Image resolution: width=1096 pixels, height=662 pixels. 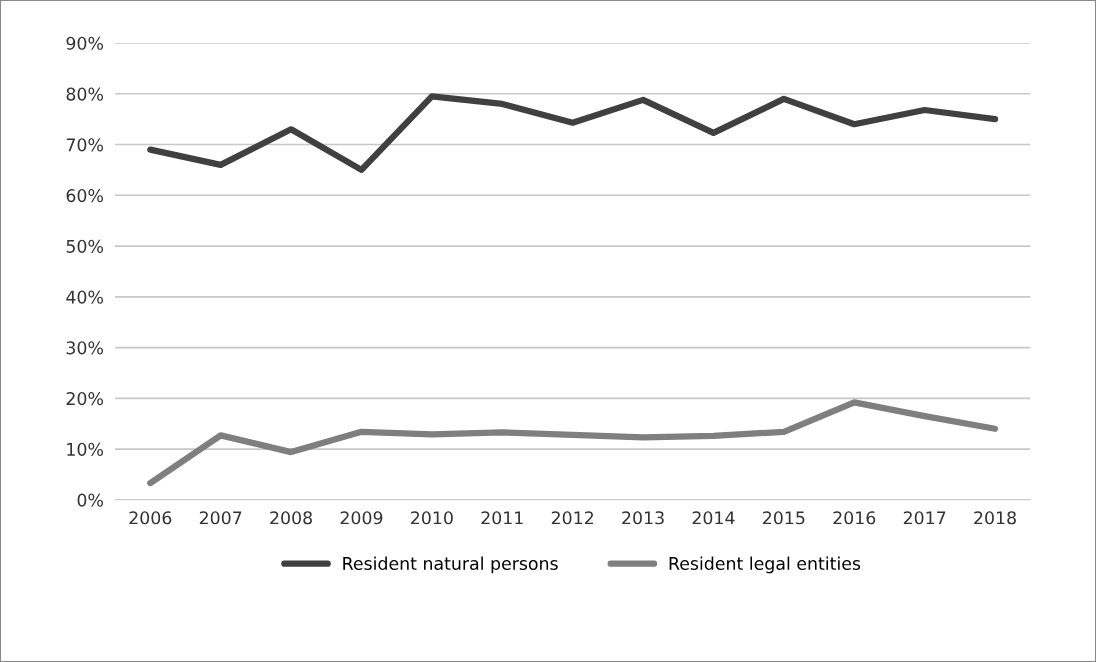 What do you see at coordinates (502, 518) in the screenshot?
I see `x-tick-label: 2011` at bounding box center [502, 518].